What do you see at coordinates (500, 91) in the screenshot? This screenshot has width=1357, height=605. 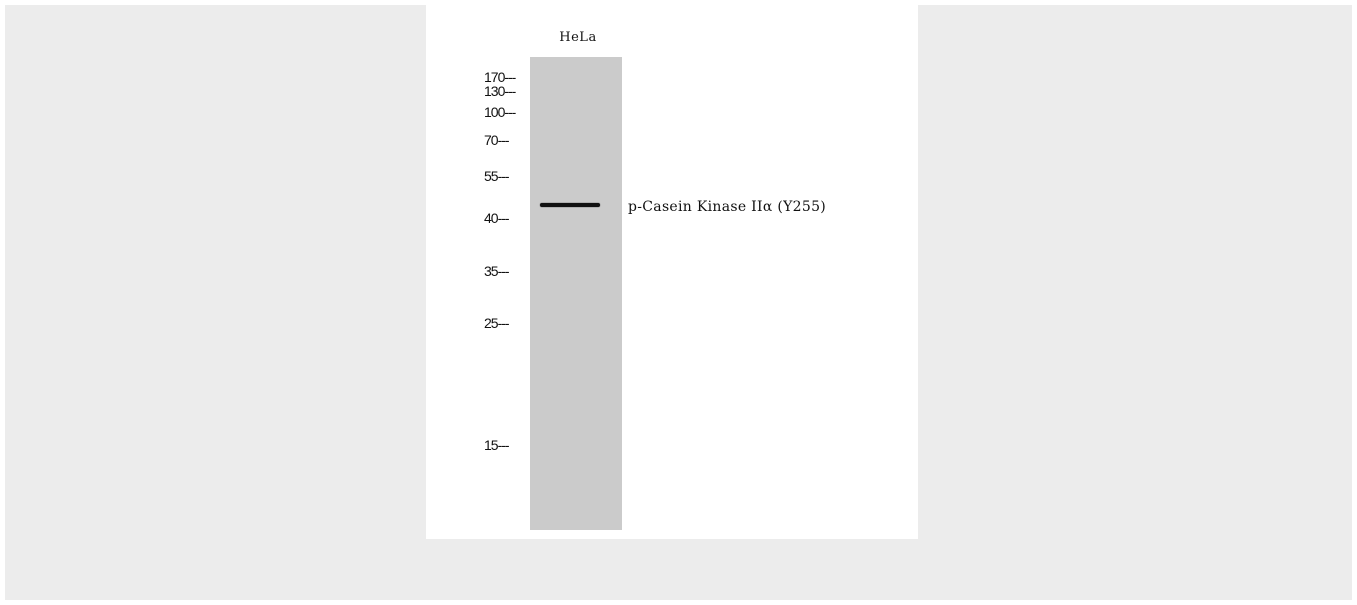 I see `marker-130: 130---` at bounding box center [500, 91].